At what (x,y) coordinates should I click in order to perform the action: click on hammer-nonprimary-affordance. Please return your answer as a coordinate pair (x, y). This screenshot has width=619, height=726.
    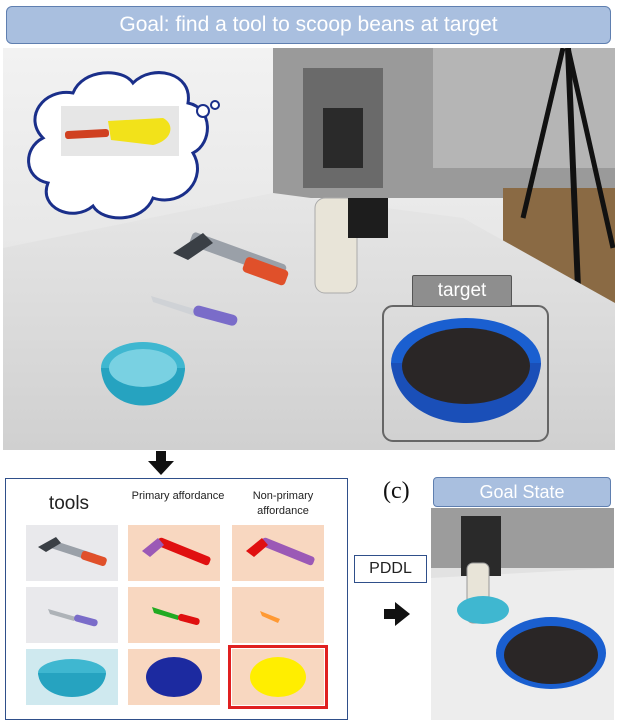
    Looking at the image, I should click on (278, 553).